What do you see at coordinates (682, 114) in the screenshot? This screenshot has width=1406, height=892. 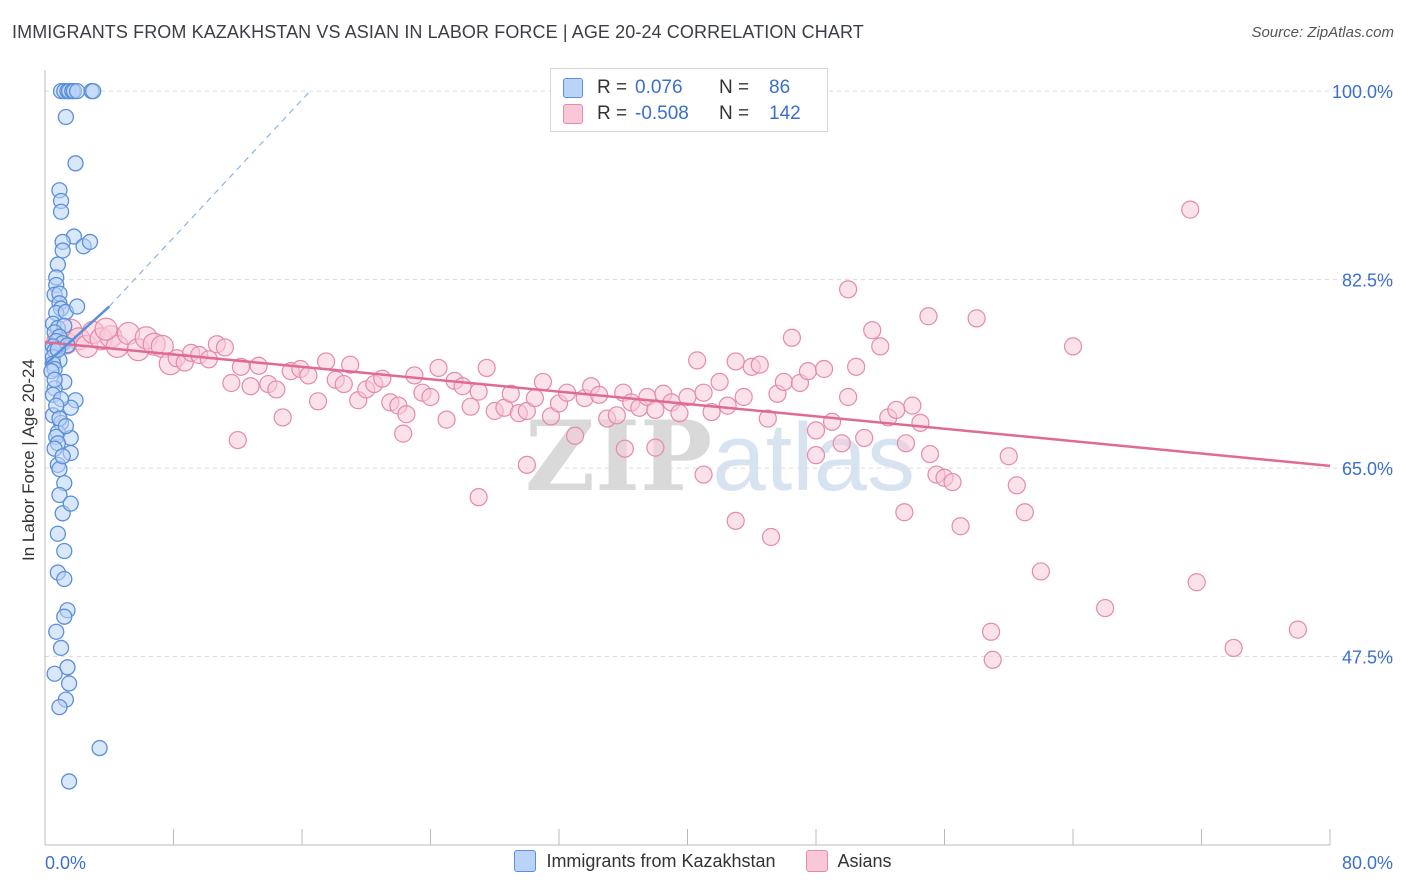 I see `stats-row-asians: R = -0.508 N = 142` at bounding box center [682, 114].